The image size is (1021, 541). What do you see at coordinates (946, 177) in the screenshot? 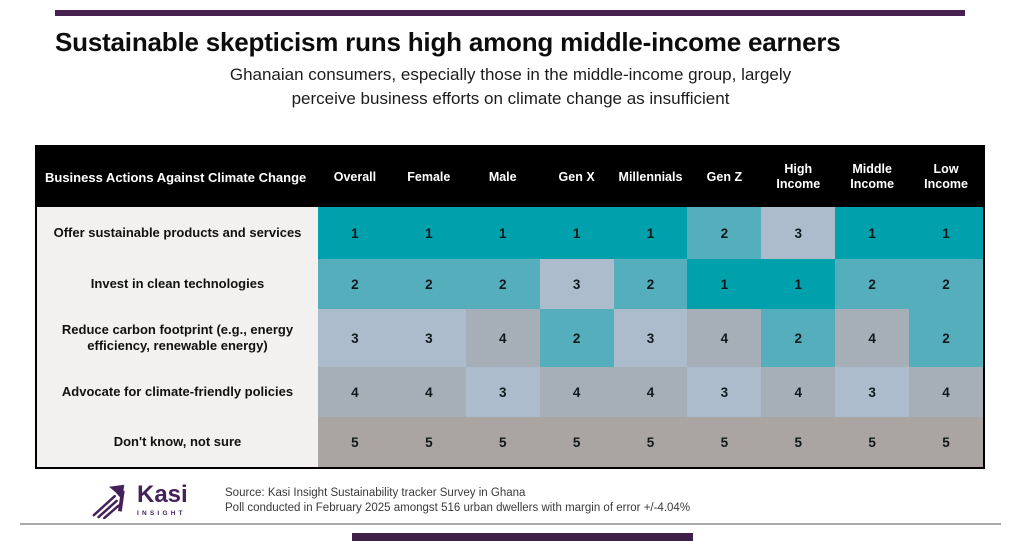
I see `column-header-low-income: Low Income` at bounding box center [946, 177].